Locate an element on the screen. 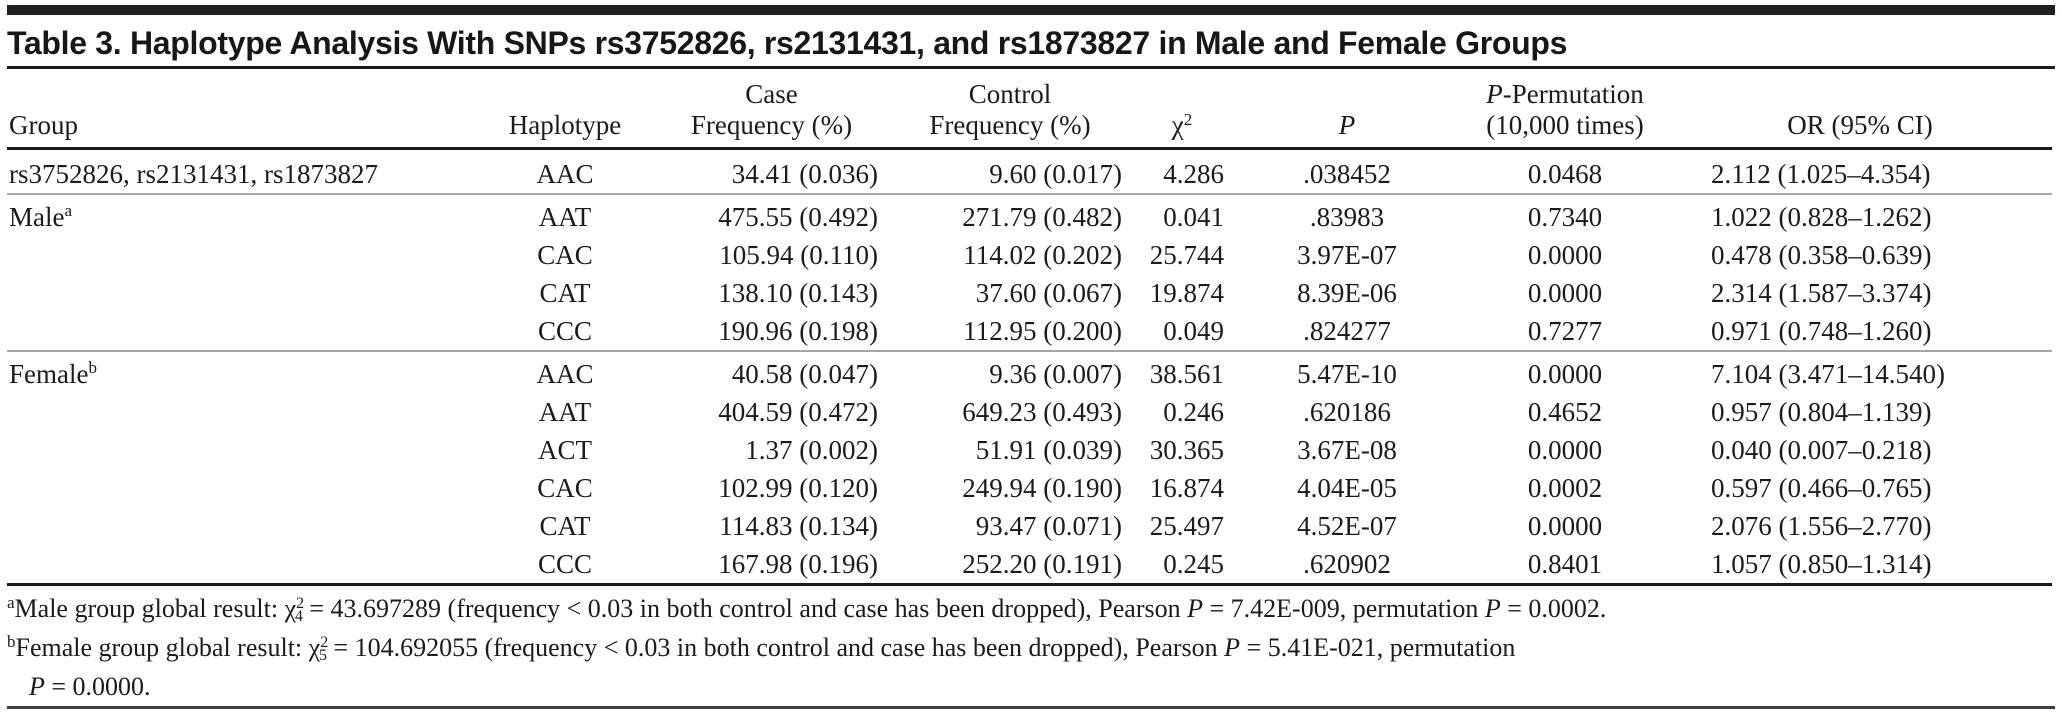 Image resolution: width=2062 pixels, height=713 pixels. cell-or-ci: 0.971 (0.748–1.260) is located at coordinates (1821, 330).